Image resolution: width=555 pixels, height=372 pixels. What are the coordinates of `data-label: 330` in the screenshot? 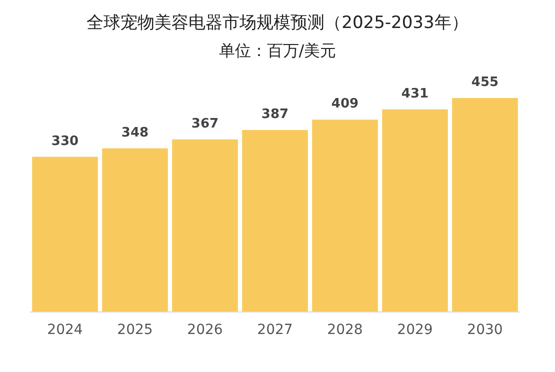 It's located at (65, 141).